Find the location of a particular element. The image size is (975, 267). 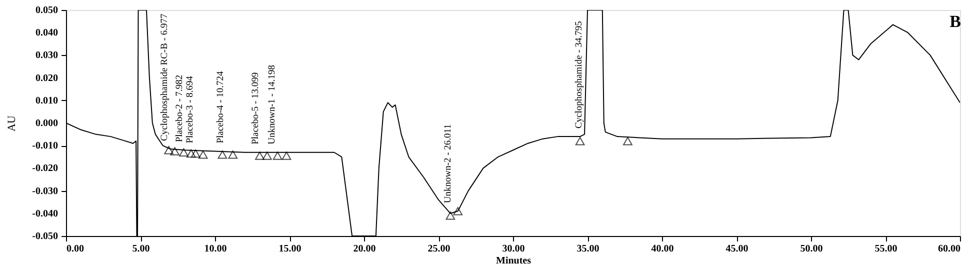

y-tick-label: 0.050 is located at coordinates (47, 10).